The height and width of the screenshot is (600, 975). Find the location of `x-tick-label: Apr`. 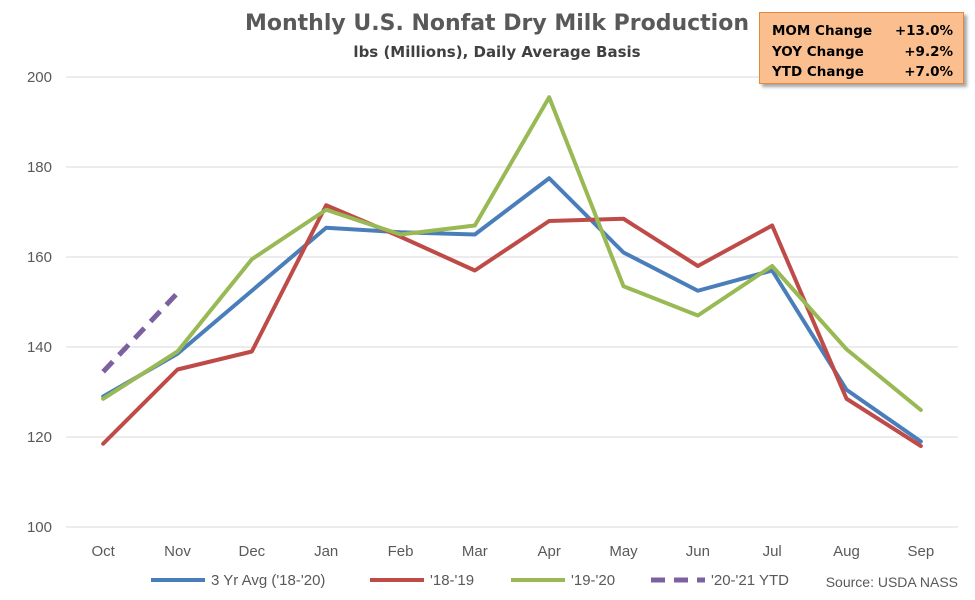

x-tick-label: Apr is located at coordinates (548, 551).